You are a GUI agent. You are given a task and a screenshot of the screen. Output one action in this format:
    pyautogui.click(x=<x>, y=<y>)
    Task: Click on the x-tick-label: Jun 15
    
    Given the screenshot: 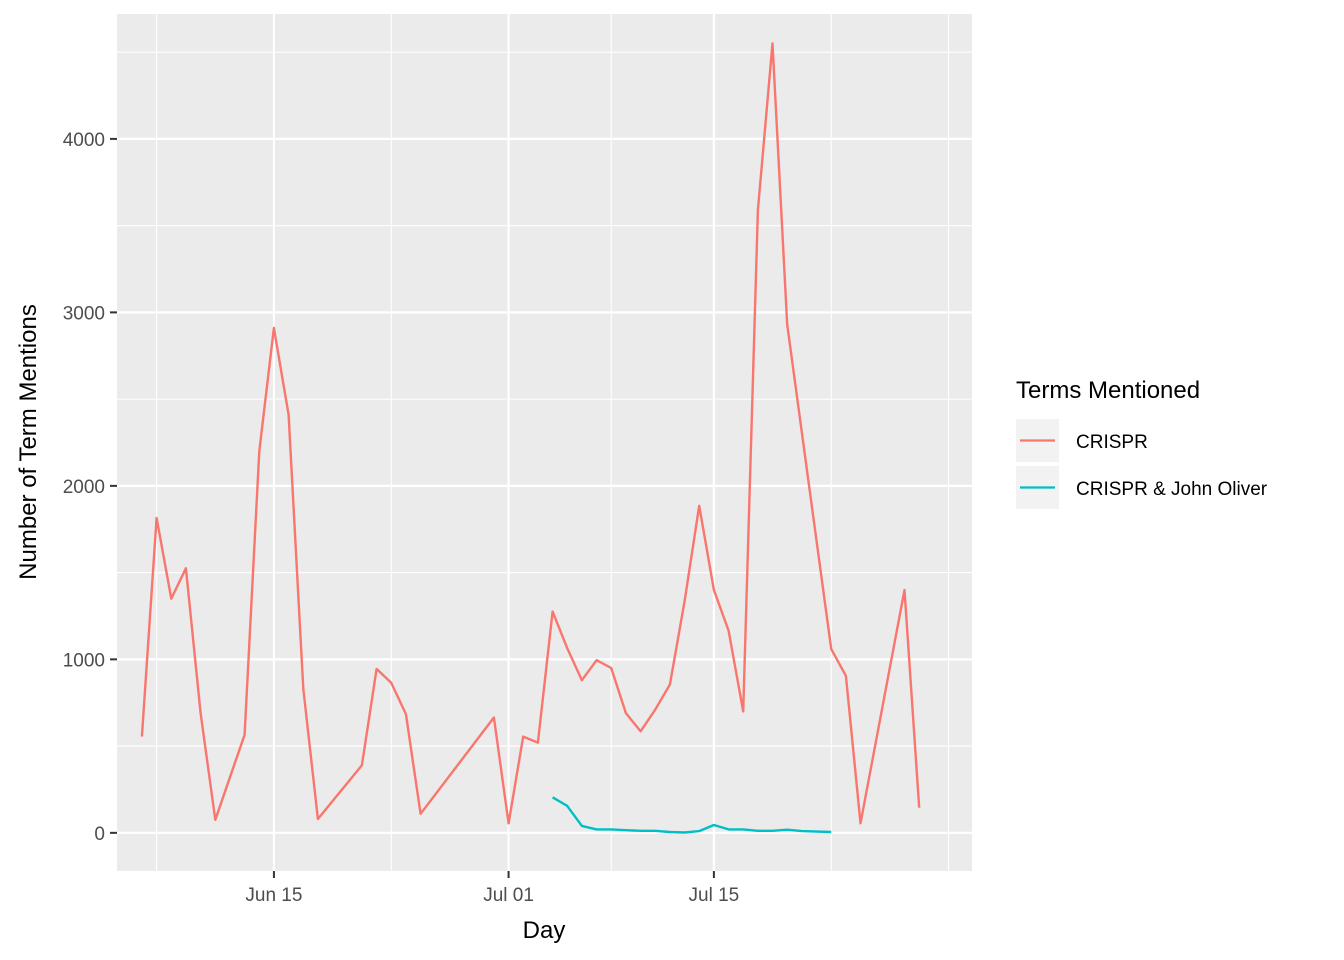 What is the action you would take?
    pyautogui.click(x=273, y=895)
    